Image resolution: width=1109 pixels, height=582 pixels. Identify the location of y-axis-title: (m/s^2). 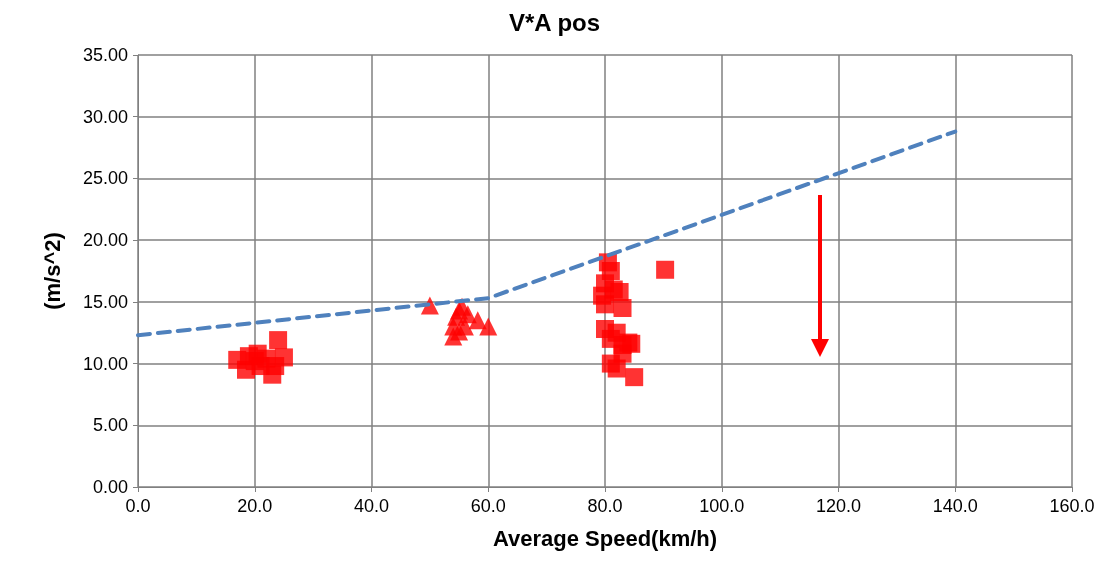
(52, 271).